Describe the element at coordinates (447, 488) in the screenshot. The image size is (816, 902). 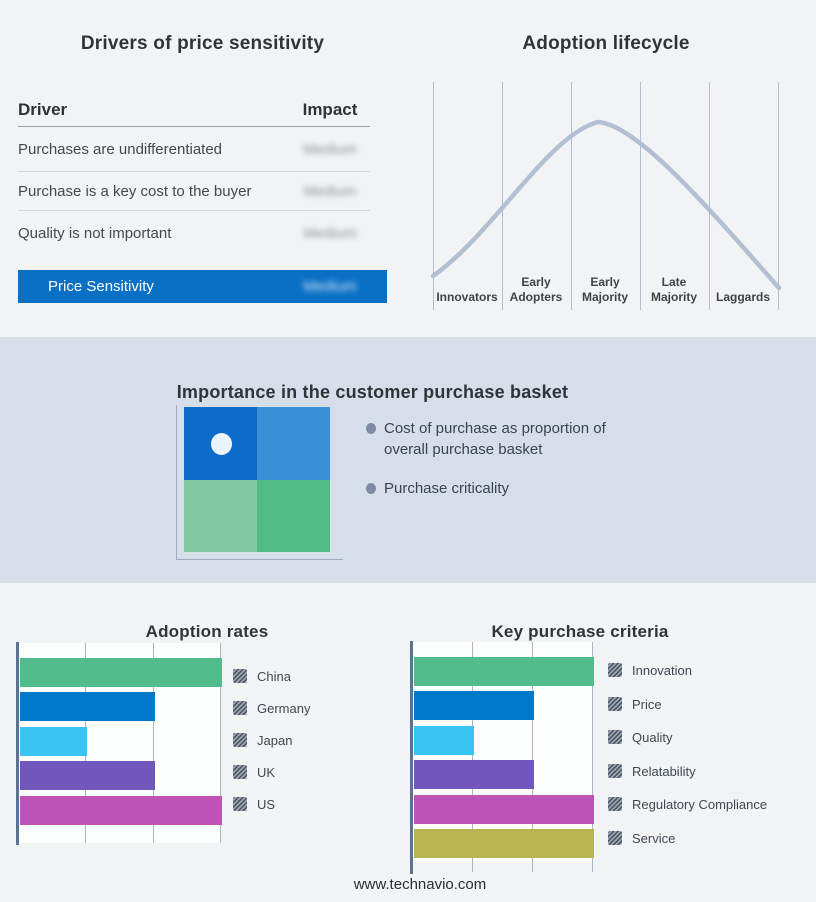
I see `bullet-text: Purchase criticality` at that location.